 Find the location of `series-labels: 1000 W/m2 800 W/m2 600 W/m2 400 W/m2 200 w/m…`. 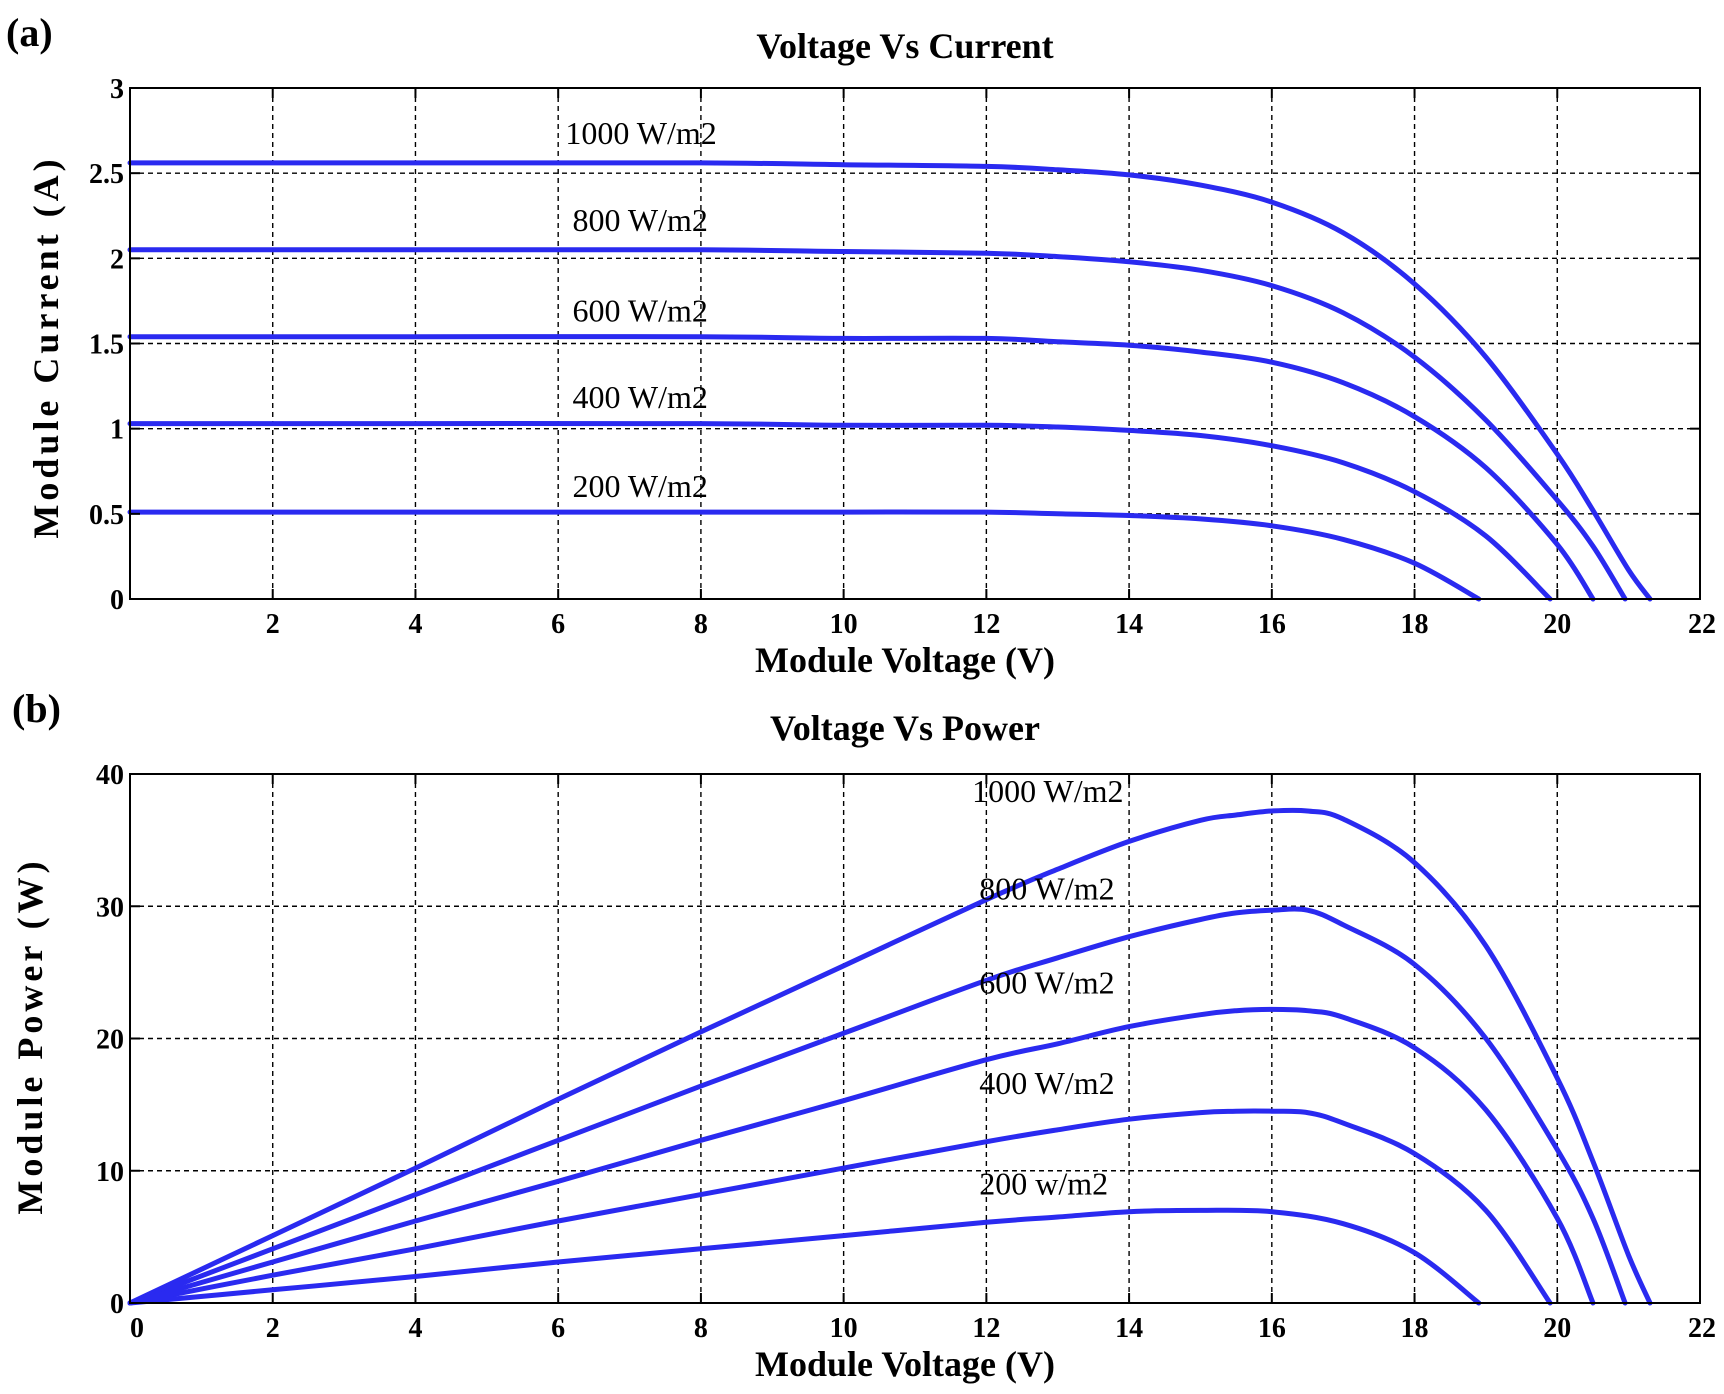

series-labels: 1000 W/m2 800 W/m2 600 W/m2 400 W/m2 200 w/m… is located at coordinates (1047, 987).